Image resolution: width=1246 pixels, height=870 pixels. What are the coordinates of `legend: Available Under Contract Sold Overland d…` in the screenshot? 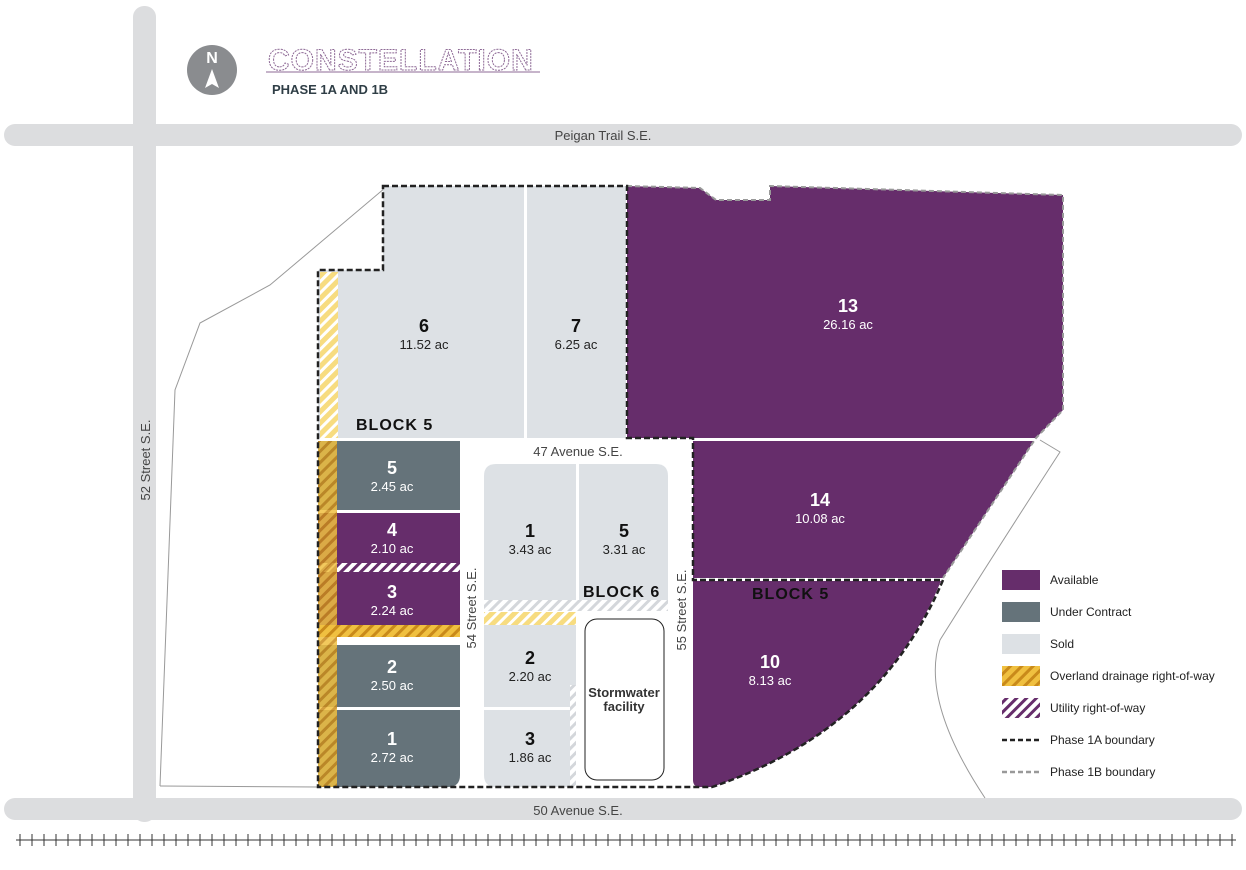 It's located at (1108, 674).